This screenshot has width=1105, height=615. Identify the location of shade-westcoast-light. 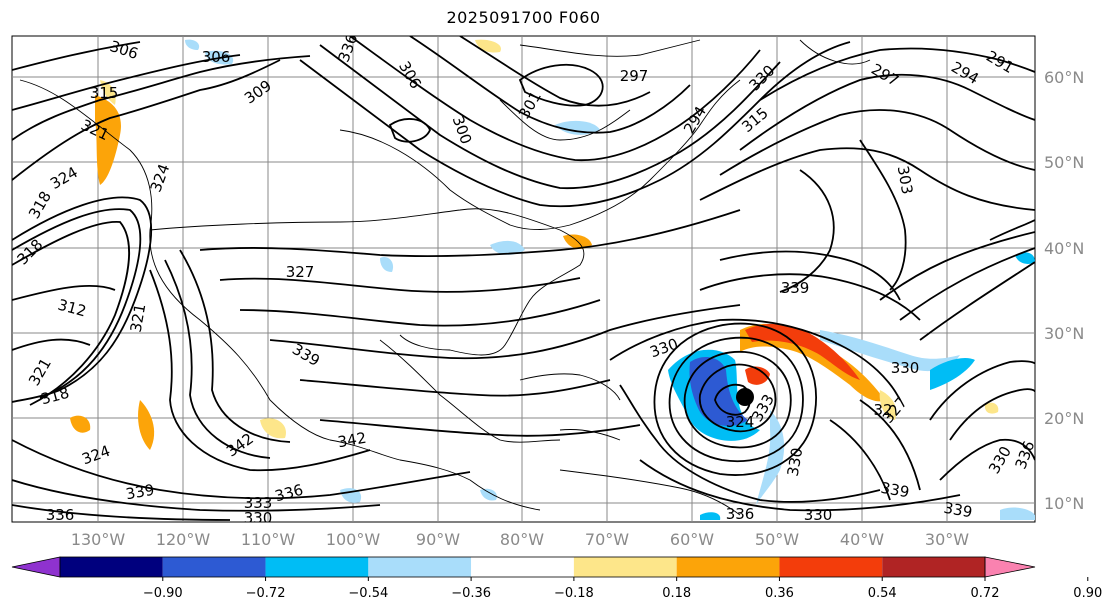
(108, 92).